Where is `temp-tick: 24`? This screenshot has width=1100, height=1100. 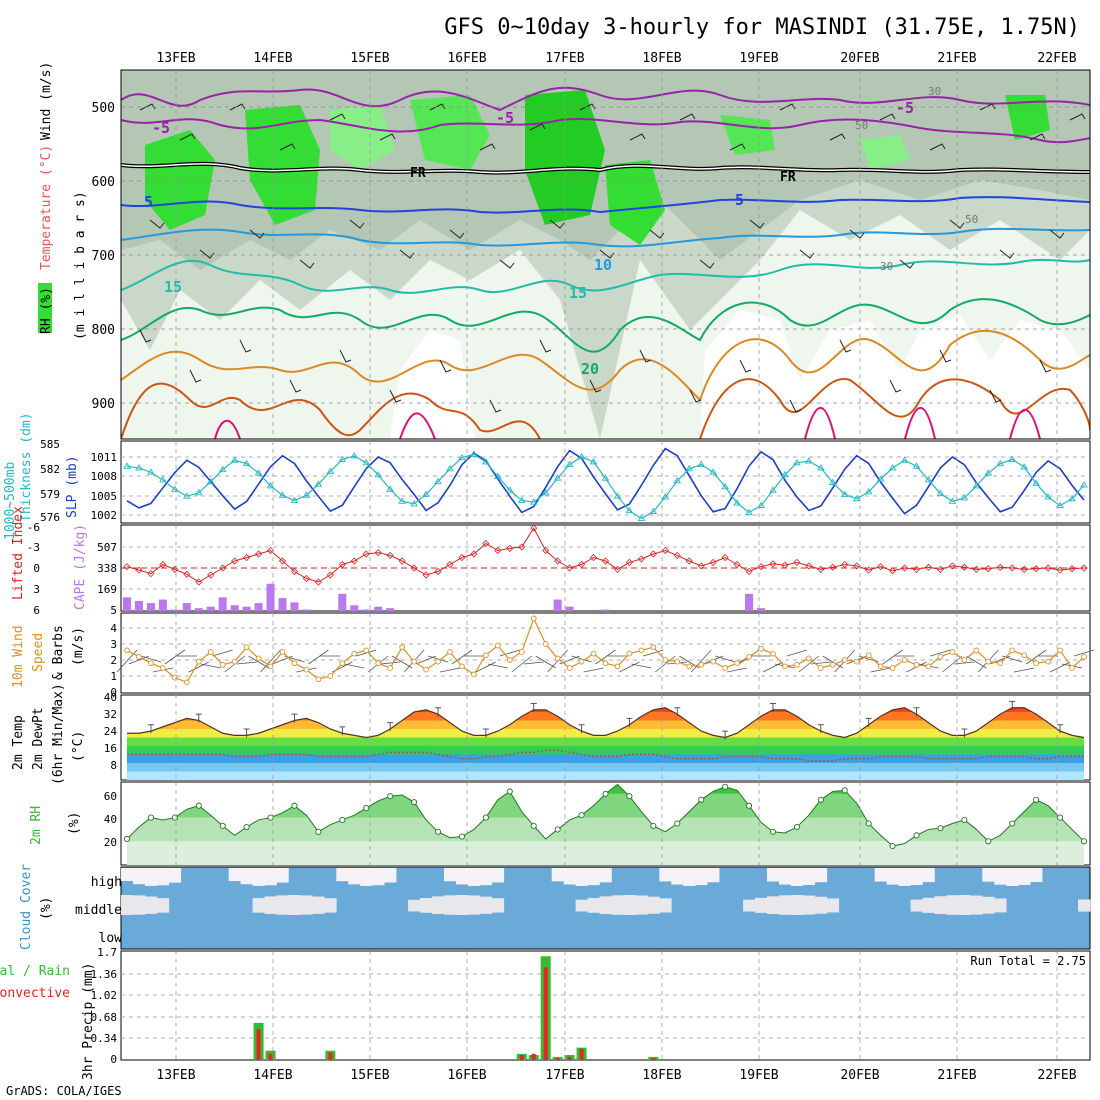
temp-tick: 24 is located at coordinates (111, 731).